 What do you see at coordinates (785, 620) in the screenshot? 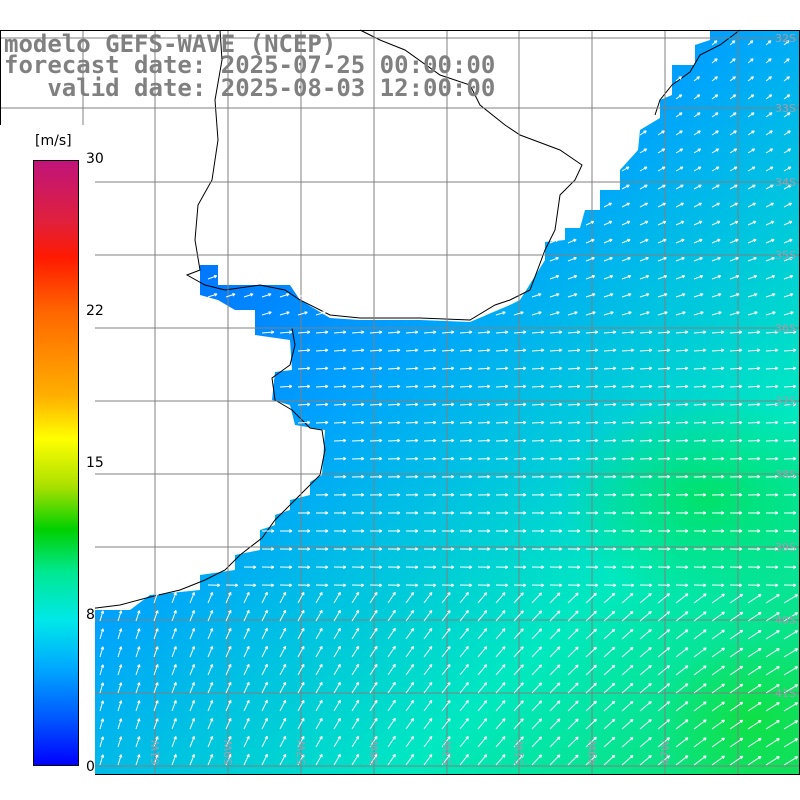
I see `lat-label: 40S` at bounding box center [785, 620].